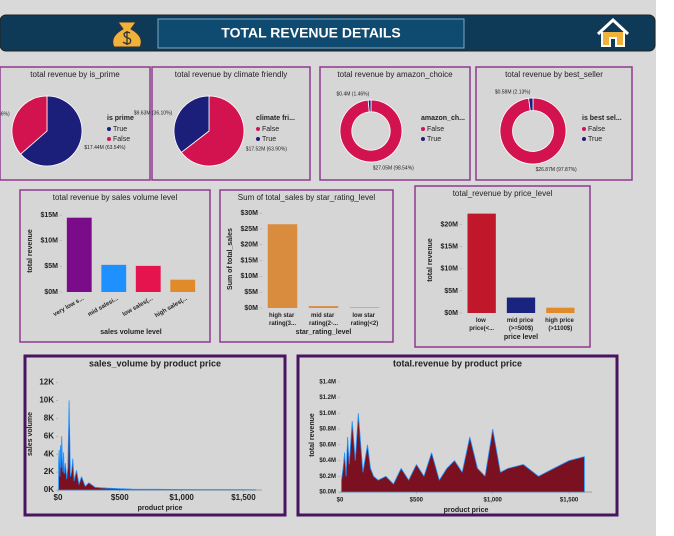 The height and width of the screenshot is (536, 674). What do you see at coordinates (327, 493) in the screenshot?
I see `y-tick-label: $0.0M` at bounding box center [327, 493].